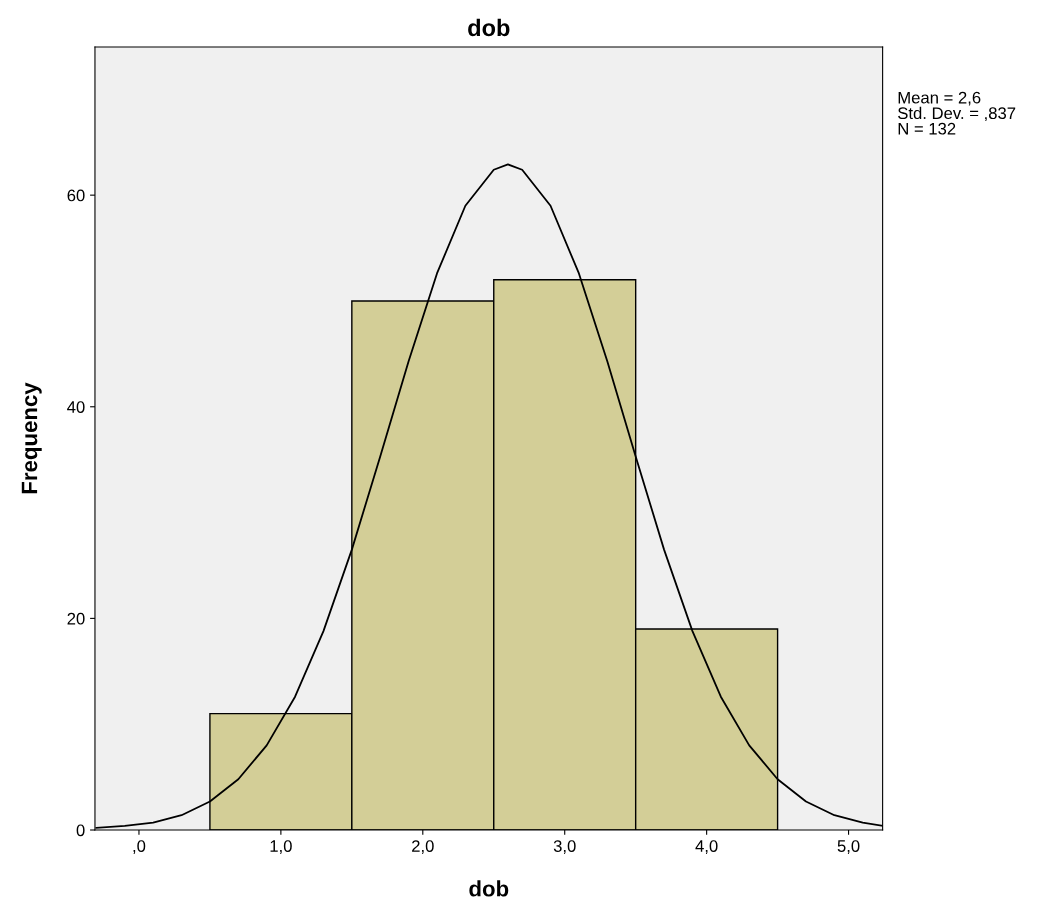  I want to click on y-tick-label: 0, so click(80, 830).